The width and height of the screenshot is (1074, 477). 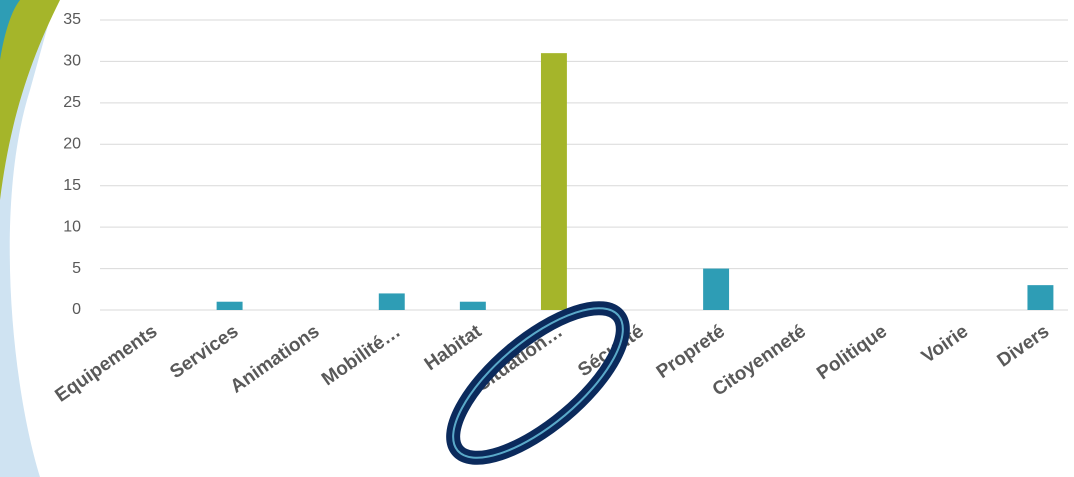 I want to click on x-tick-label: Equipements, so click(x=107, y=364).